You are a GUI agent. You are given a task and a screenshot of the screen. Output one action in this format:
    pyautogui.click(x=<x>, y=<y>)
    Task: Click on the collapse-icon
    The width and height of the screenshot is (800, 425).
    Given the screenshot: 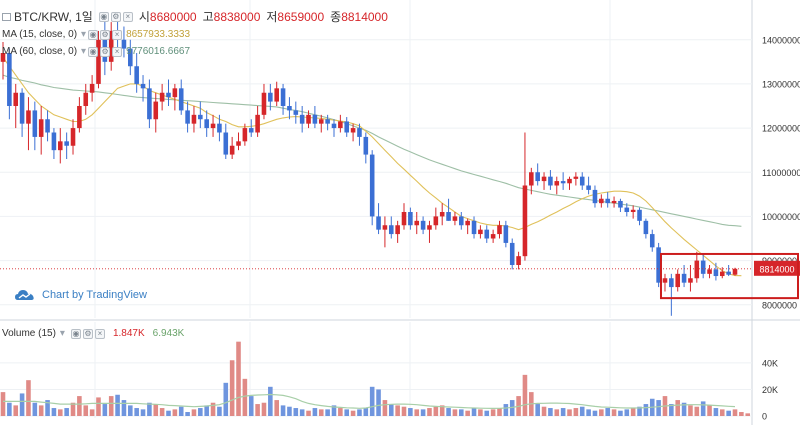 What is the action you would take?
    pyautogui.click(x=6, y=16)
    